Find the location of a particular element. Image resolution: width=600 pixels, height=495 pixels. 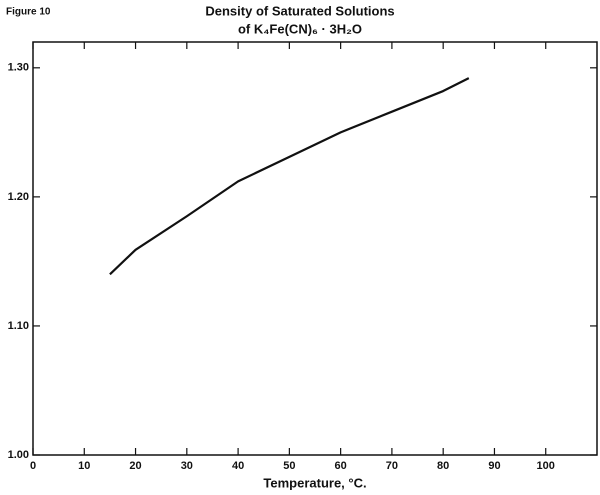

chart-title: Density of Saturated Solutions is located at coordinates (299, 10).